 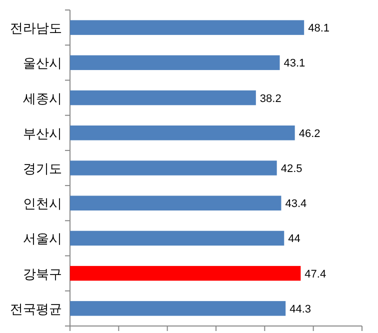 I want to click on y-tick-label: 강북구, so click(x=42, y=274).